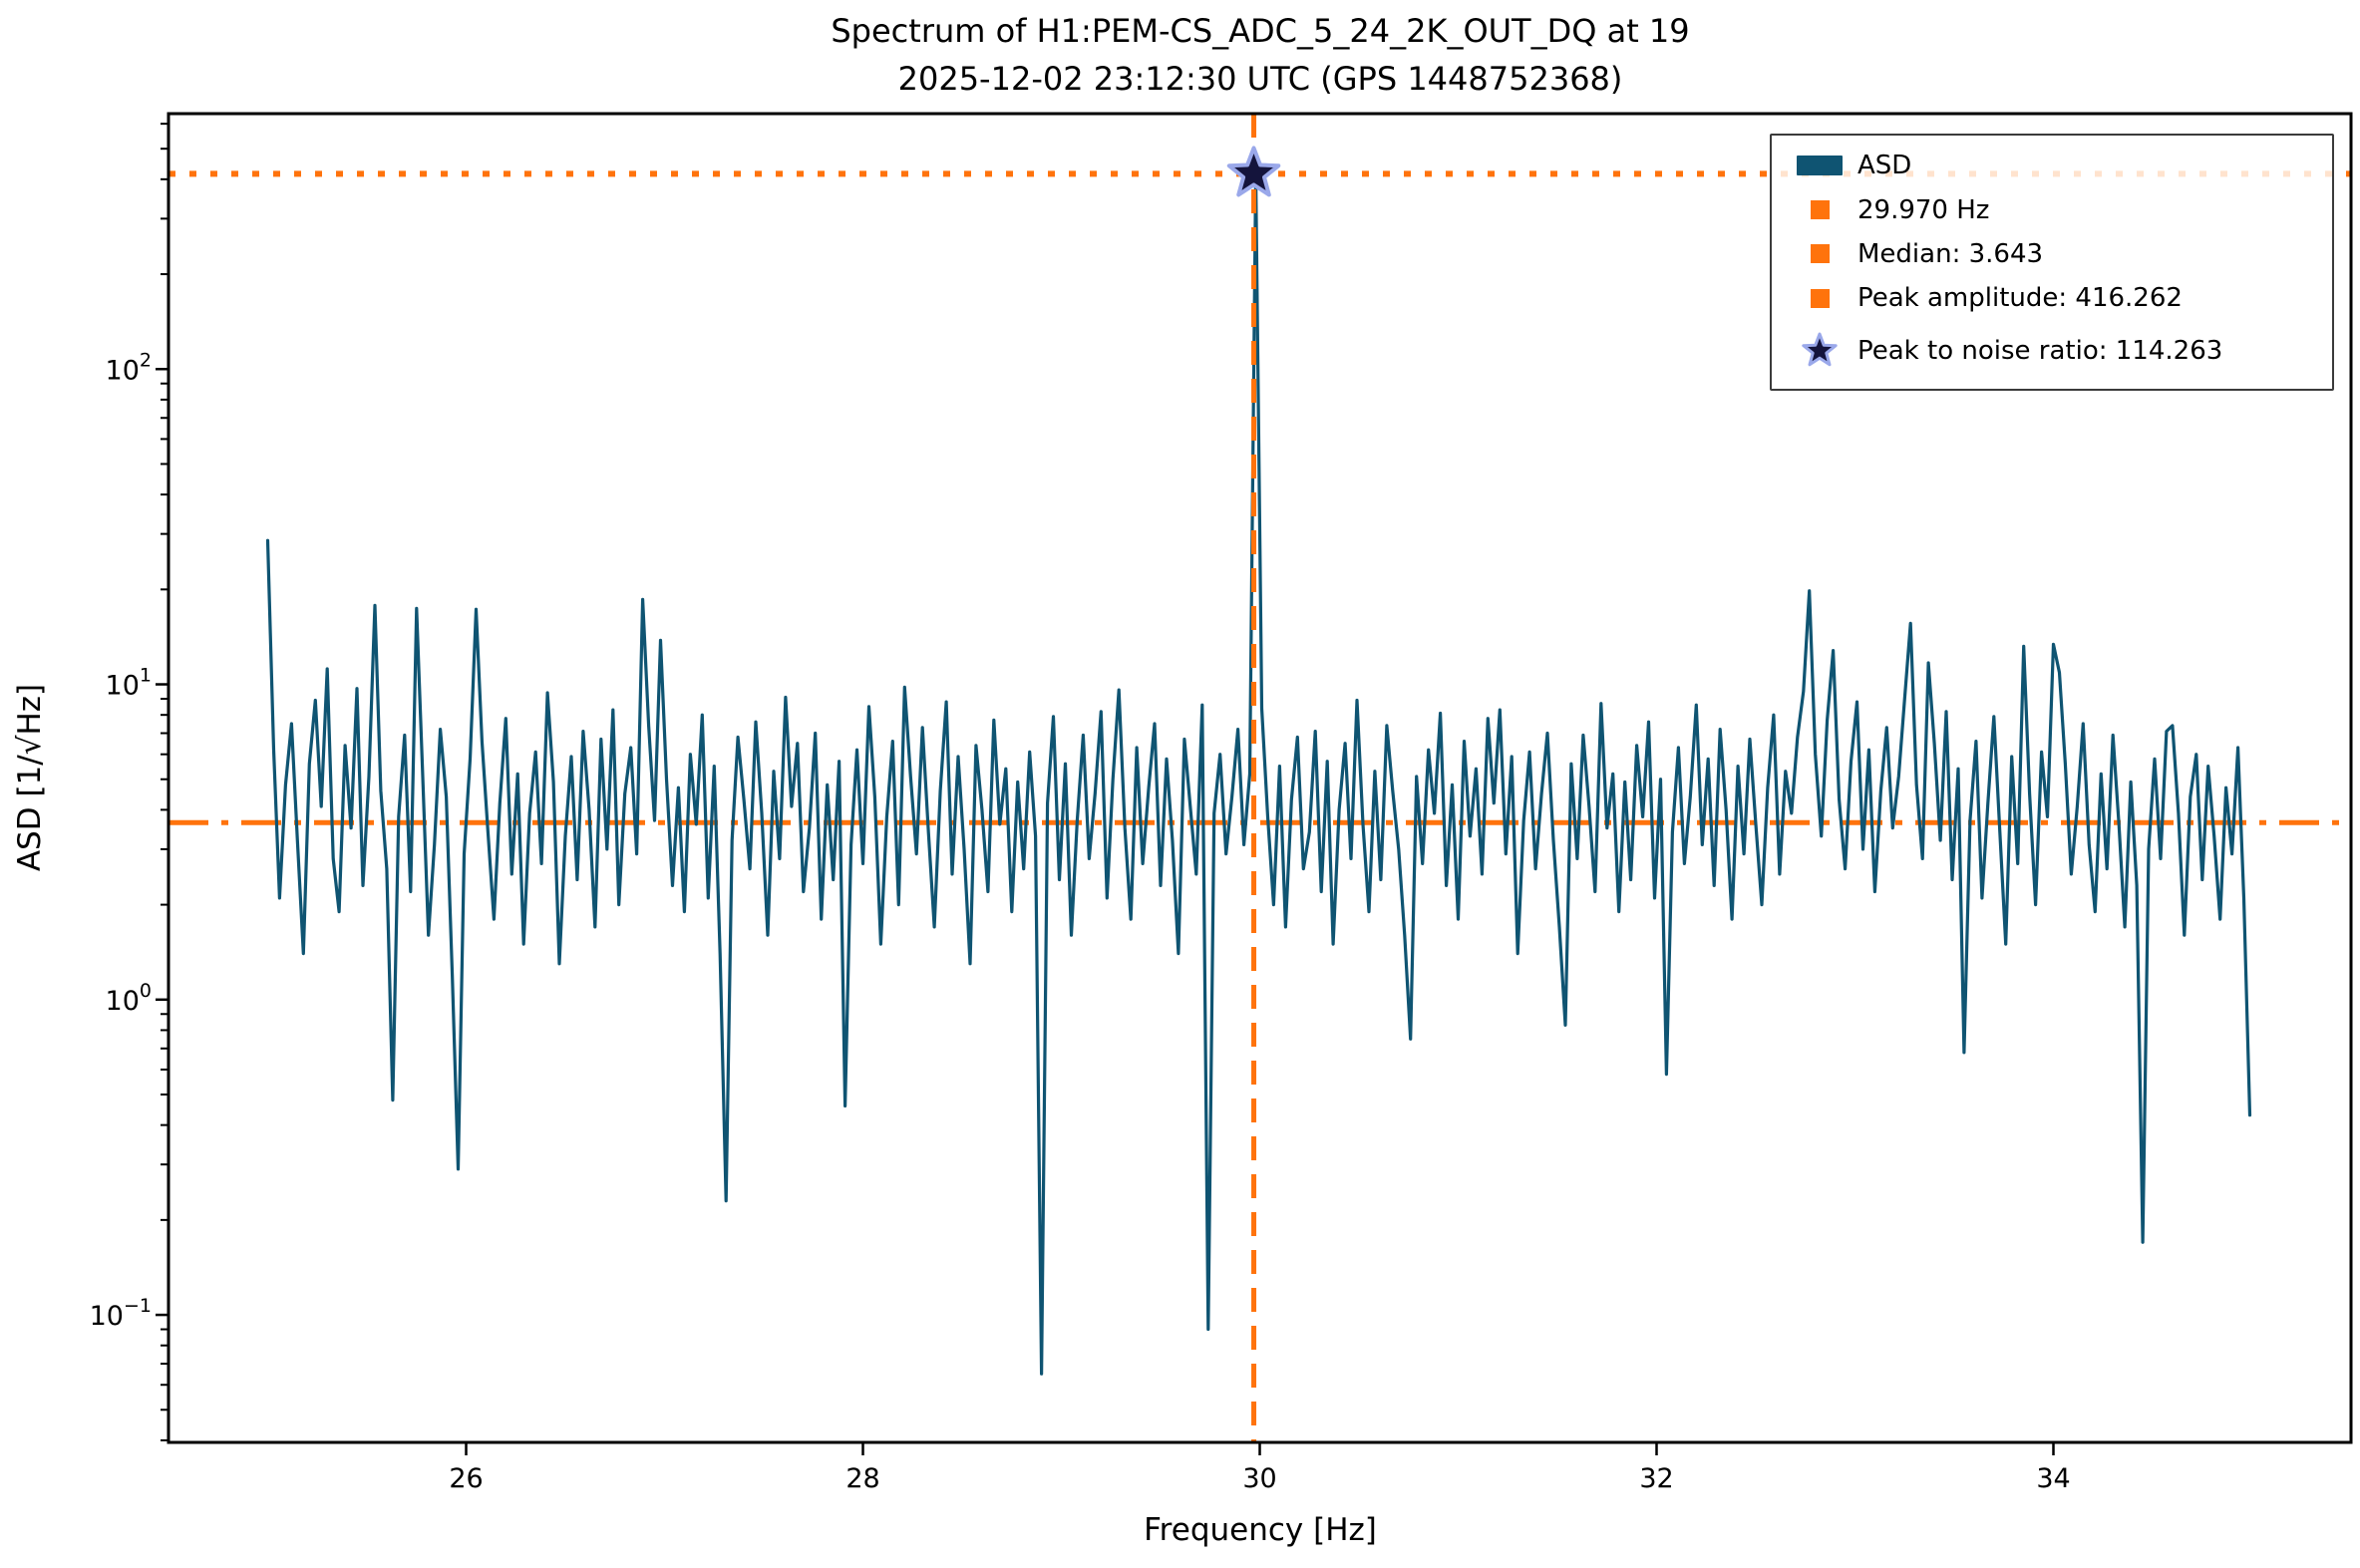  I want to click on legend-label: Peak amplitude: 416.262, so click(2020, 298).